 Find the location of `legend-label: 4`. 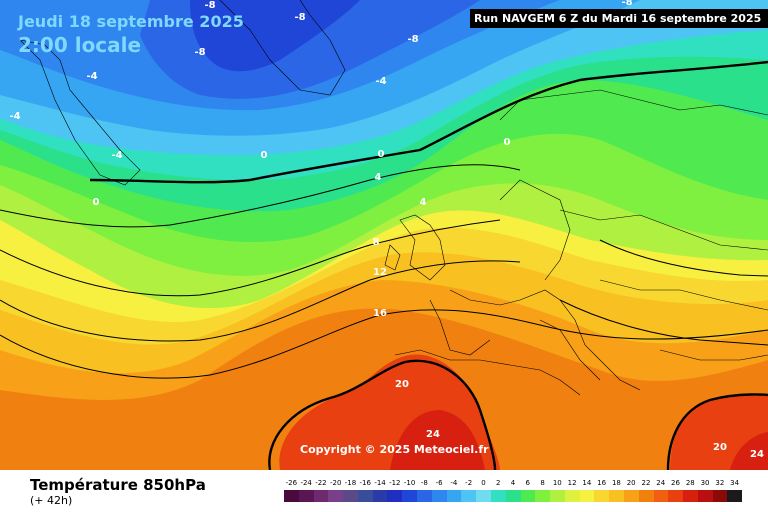

legend-label: 4 is located at coordinates (513, 483).